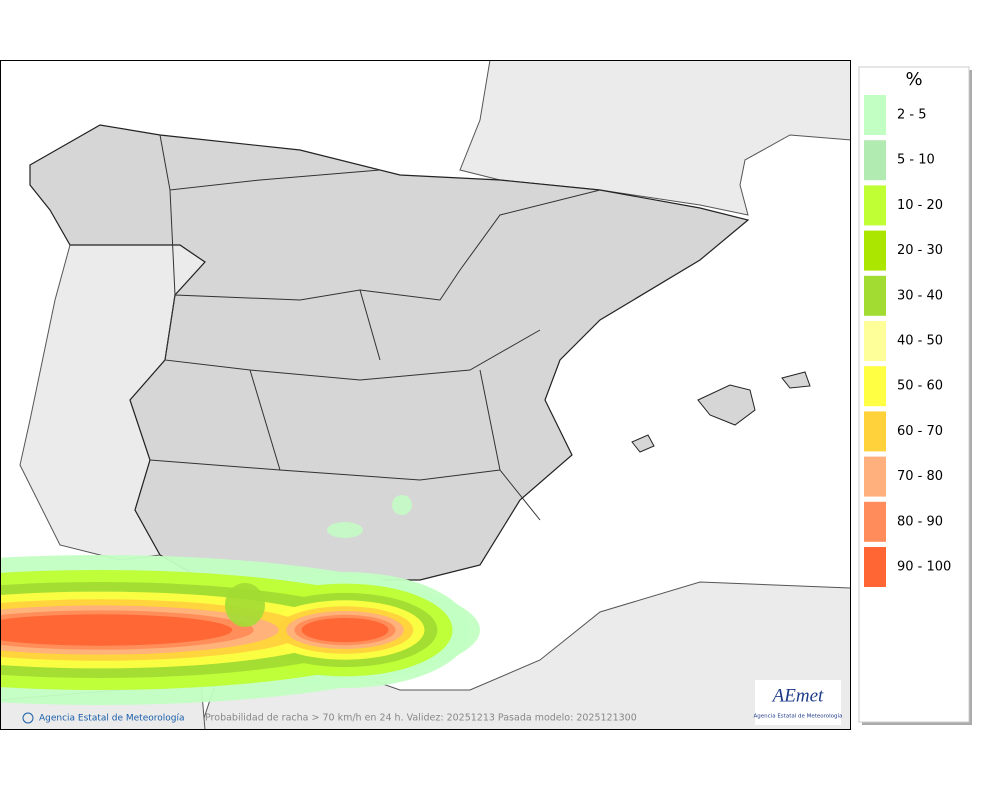 Image resolution: width=1000 pixels, height=794 pixels. I want to click on logo-box, so click(798, 702).